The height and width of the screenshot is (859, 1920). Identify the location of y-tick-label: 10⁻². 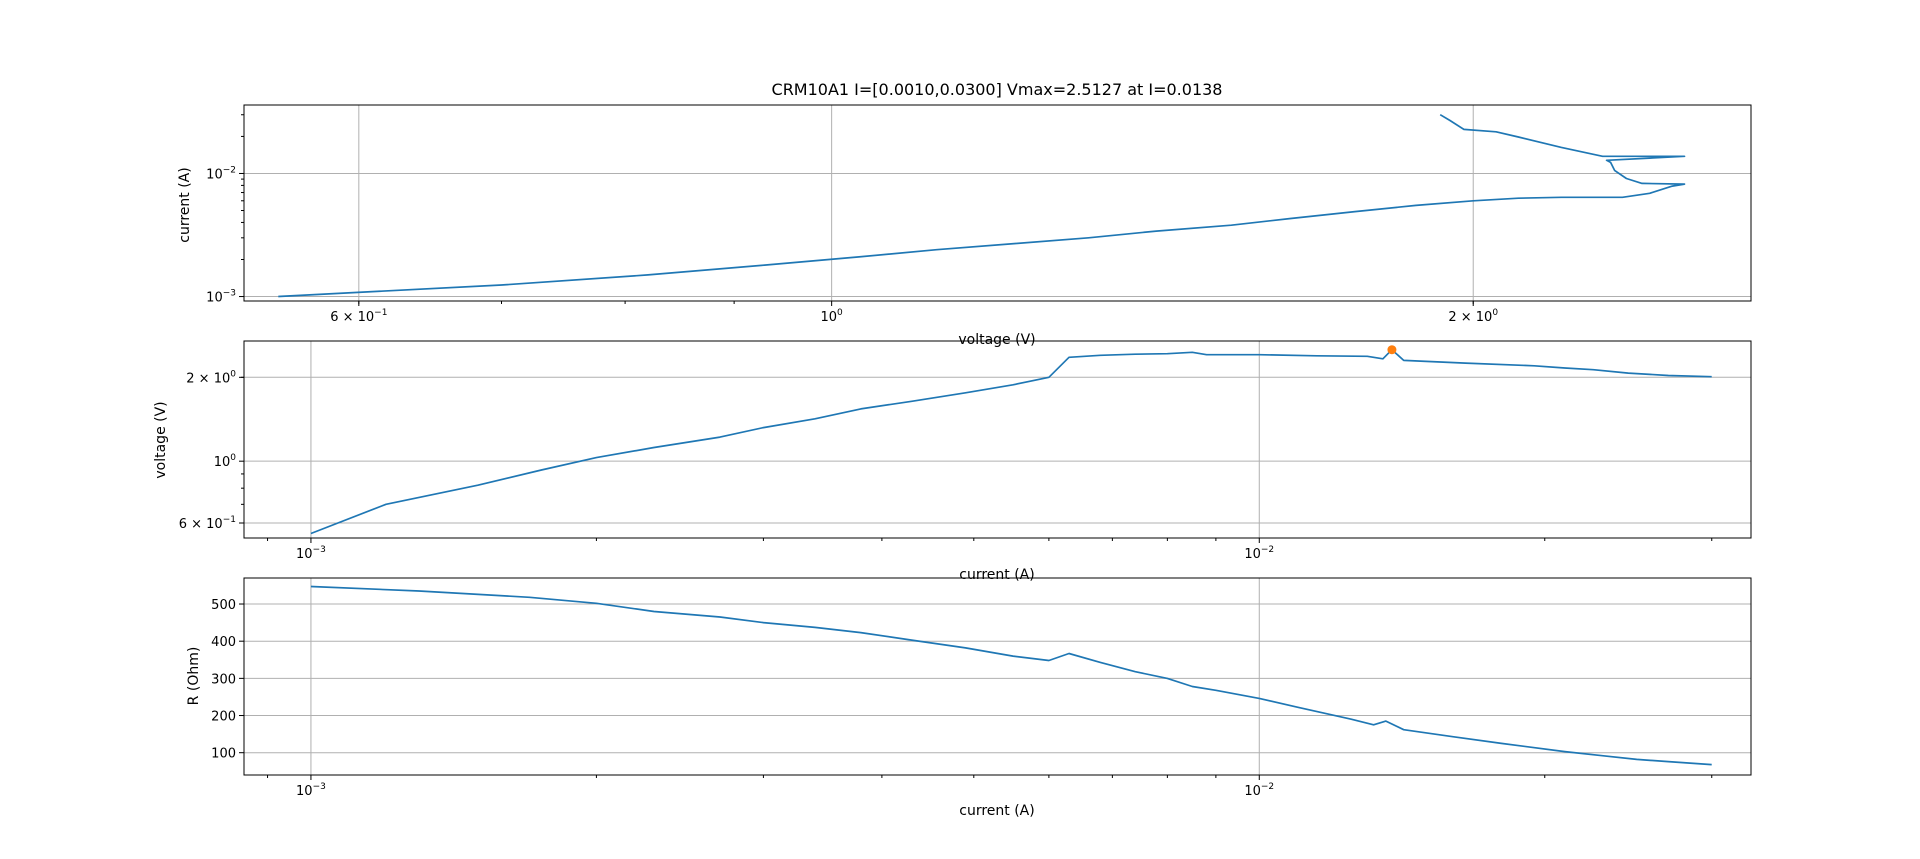
(221, 173).